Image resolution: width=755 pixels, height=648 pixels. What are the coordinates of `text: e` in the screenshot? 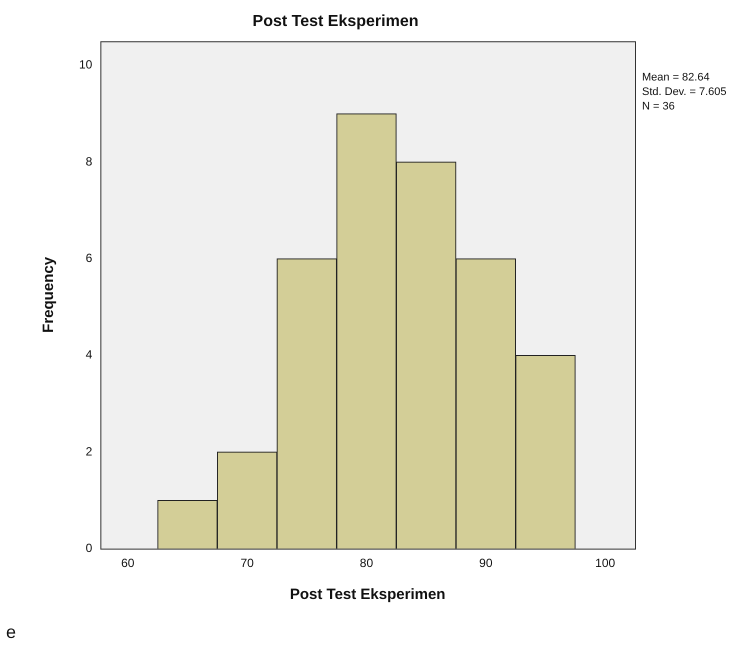 It's located at (11, 632).